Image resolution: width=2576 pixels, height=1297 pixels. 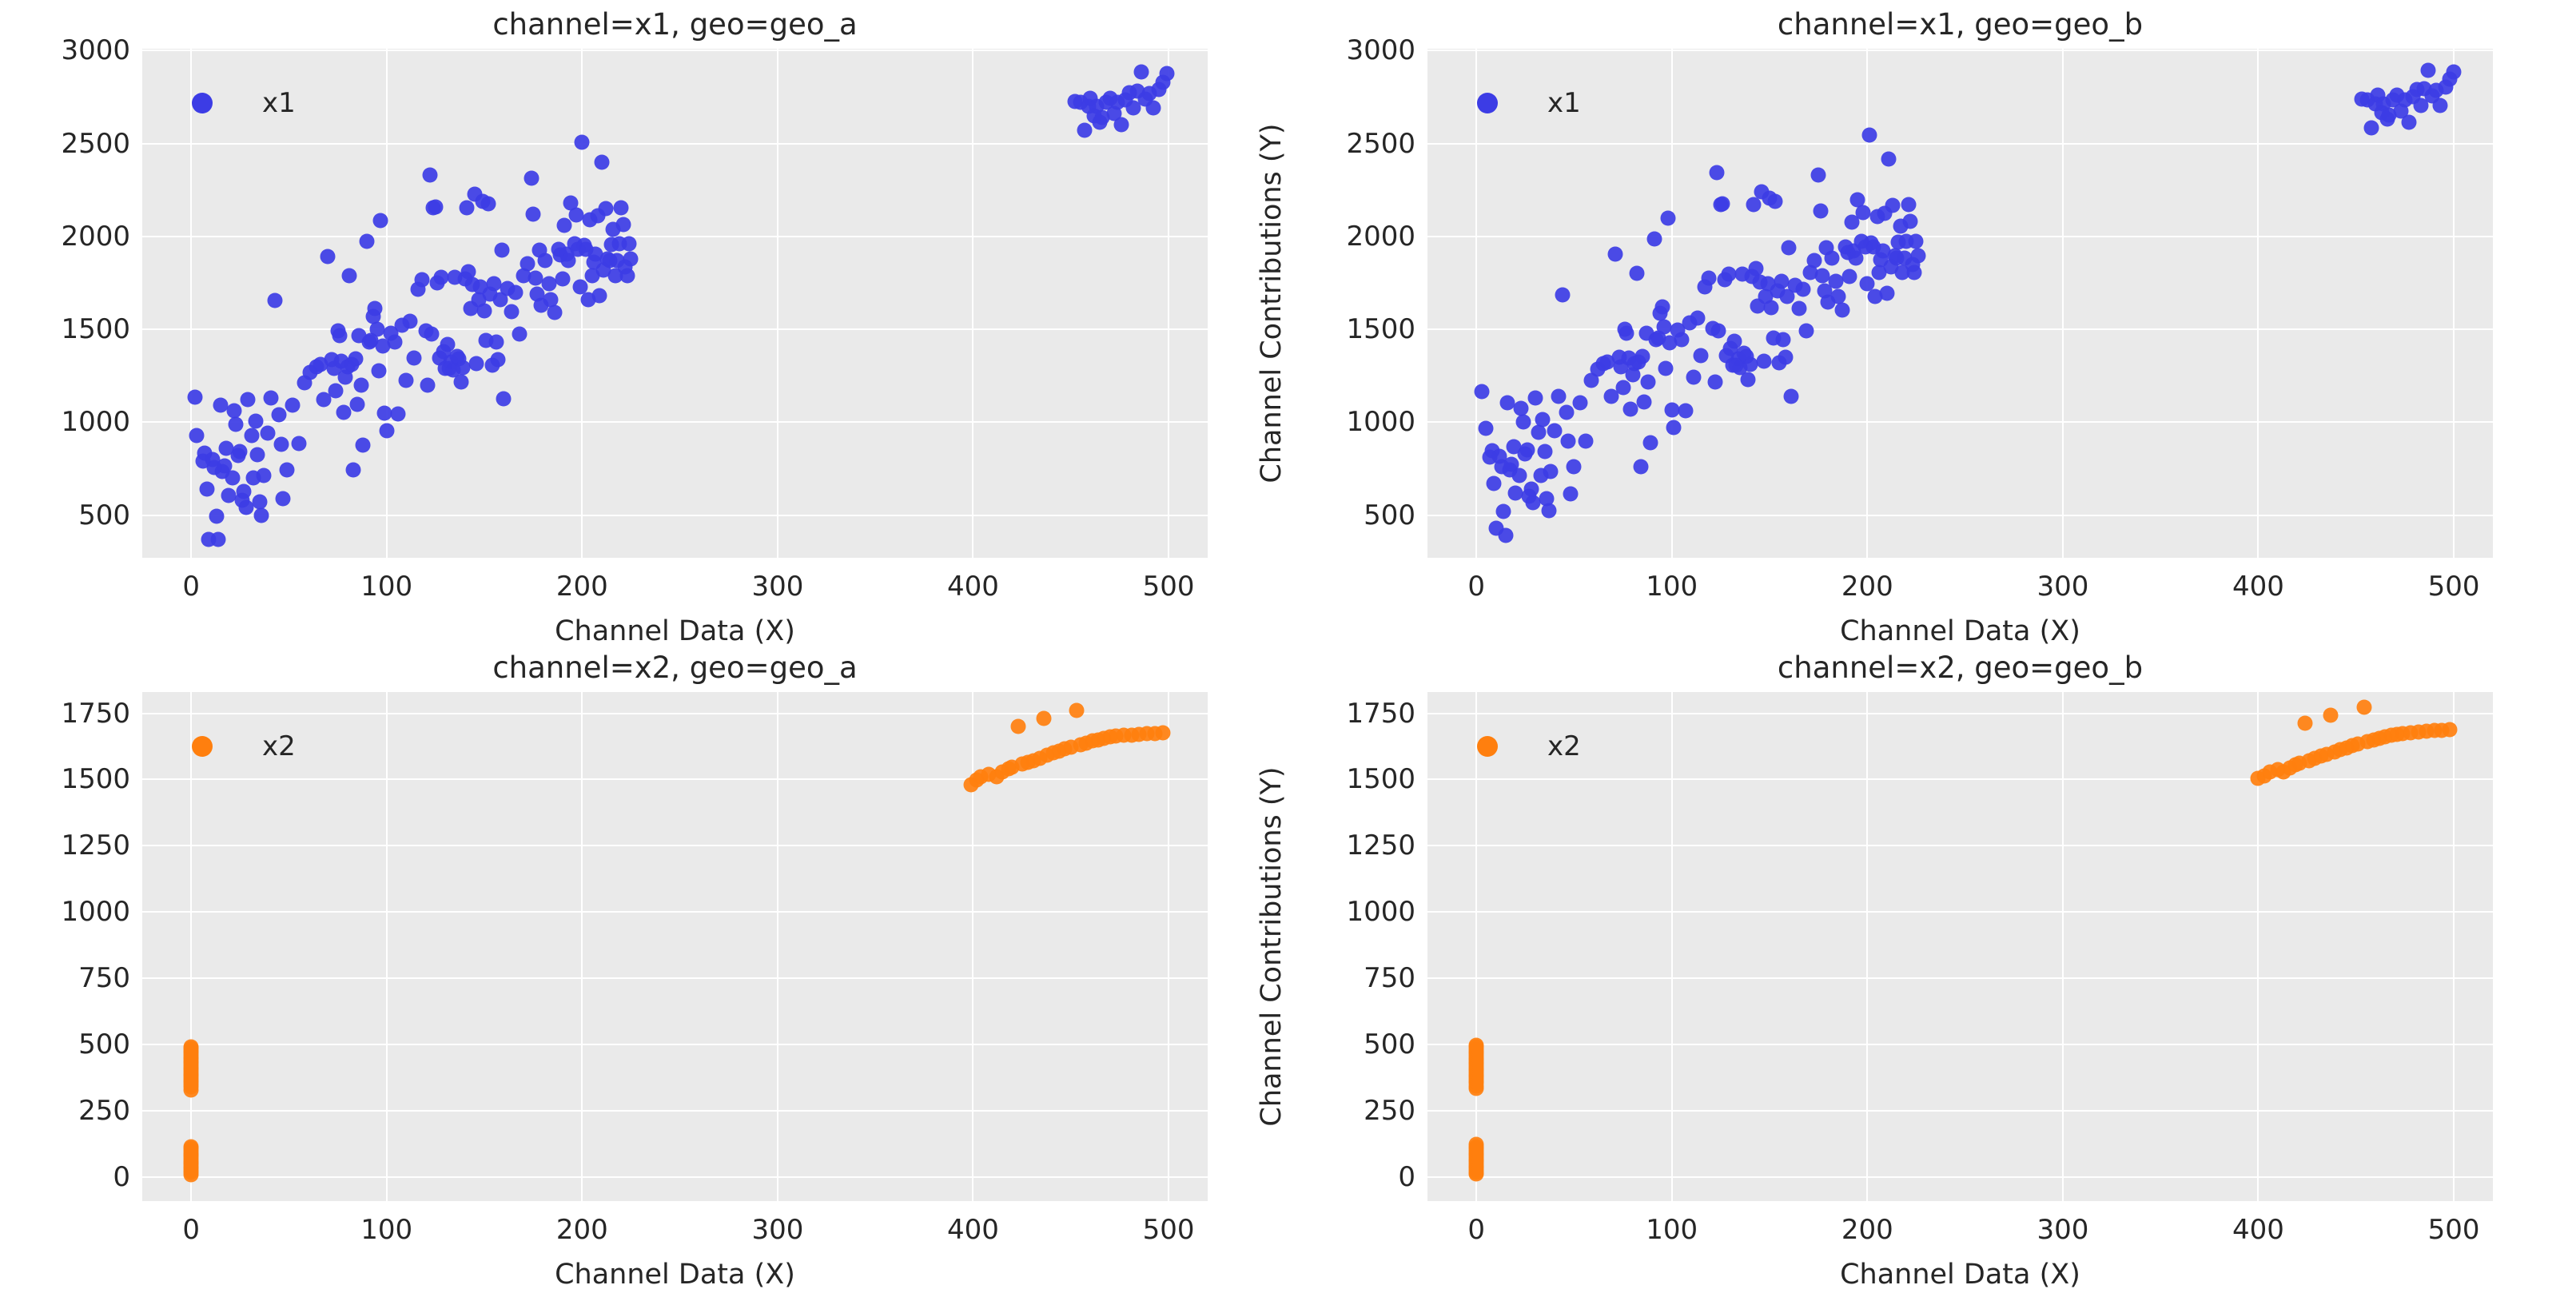 What do you see at coordinates (675, 1275) in the screenshot?
I see `x-axis-label: Channel Data (X)` at bounding box center [675, 1275].